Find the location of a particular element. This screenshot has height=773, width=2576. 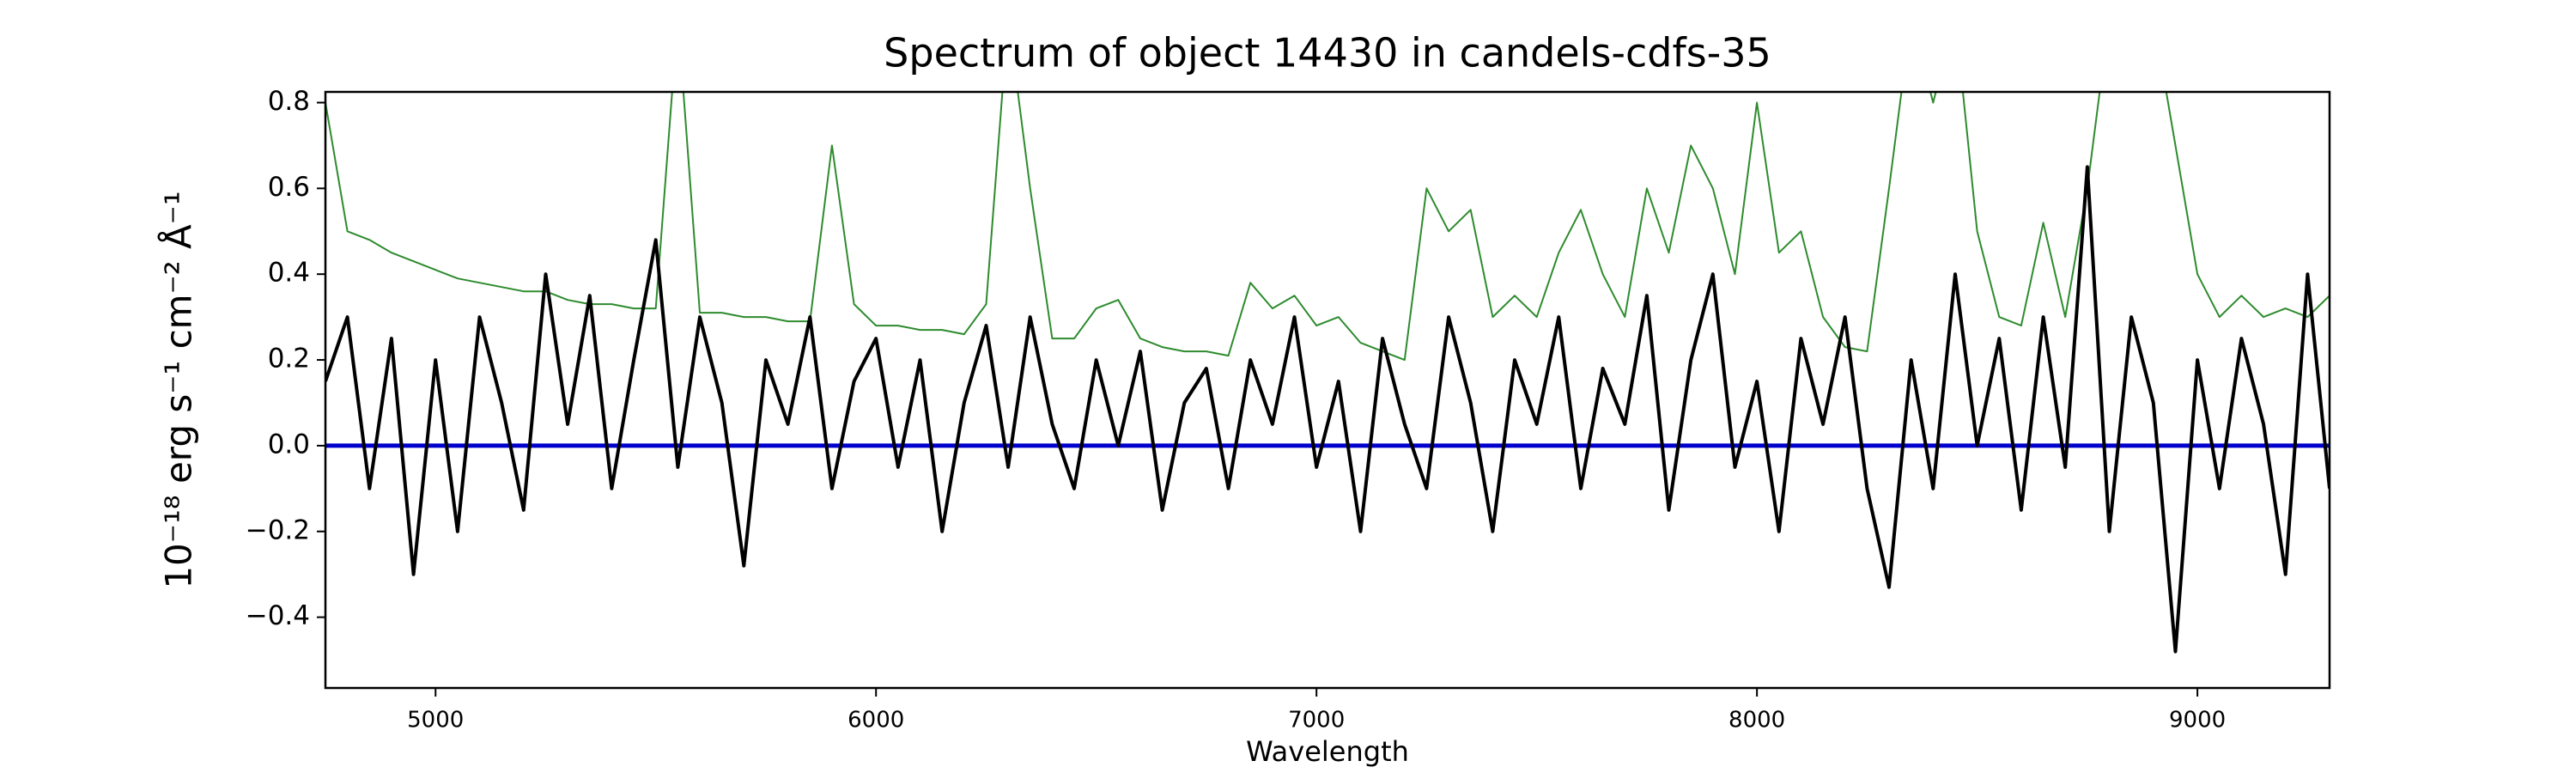

y-tick-label: −0.4 is located at coordinates (278, 615).